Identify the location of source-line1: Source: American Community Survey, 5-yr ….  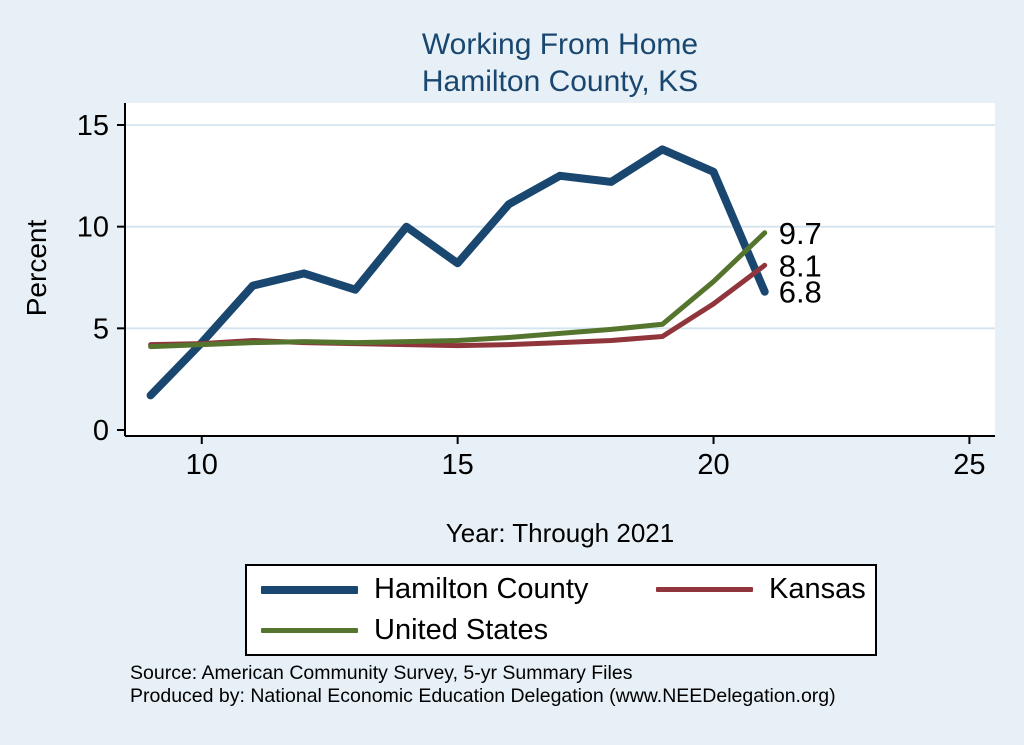
(381, 673).